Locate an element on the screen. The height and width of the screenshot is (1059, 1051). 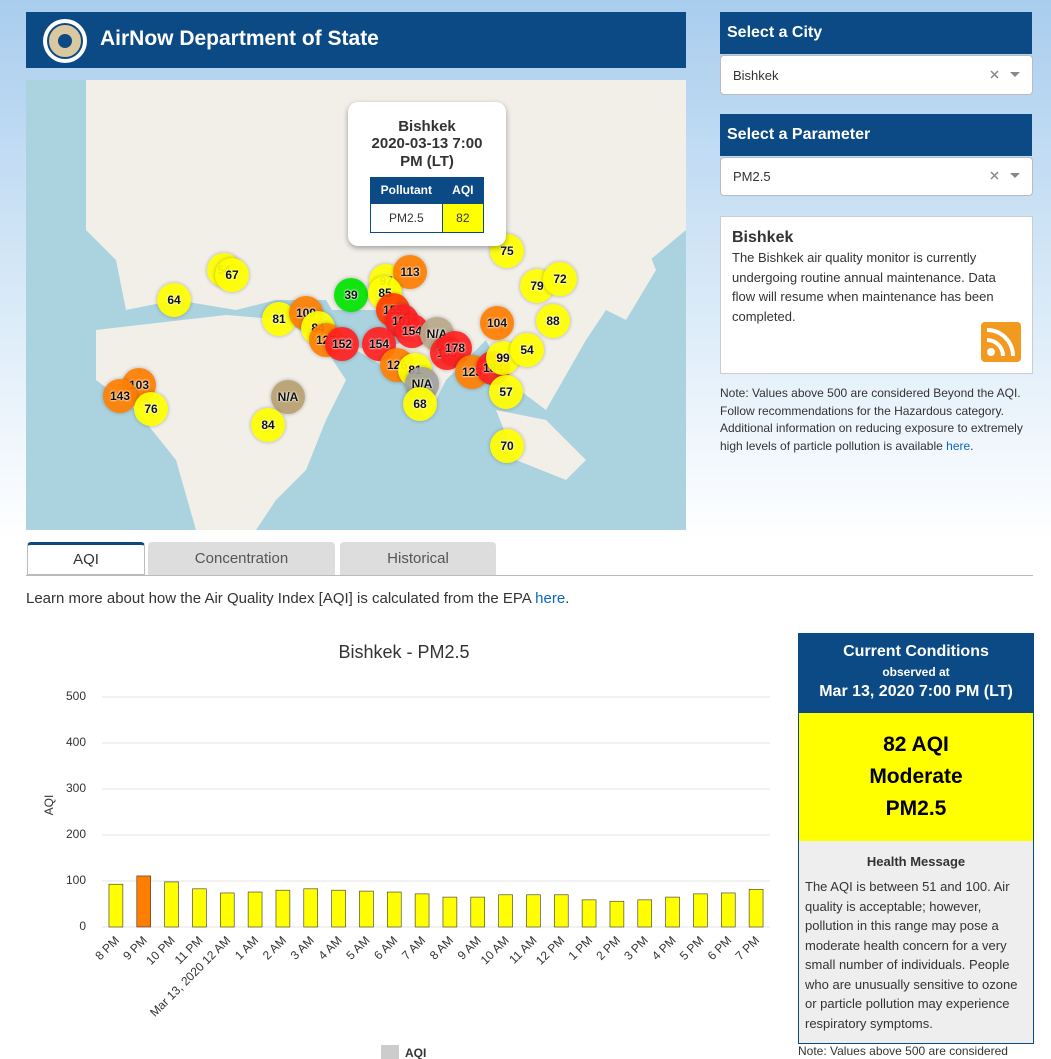
map-marker: 39 is located at coordinates (351, 295).